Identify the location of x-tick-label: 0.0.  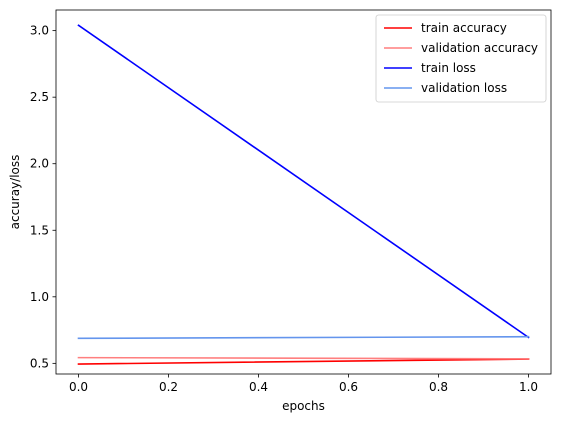
(78, 387).